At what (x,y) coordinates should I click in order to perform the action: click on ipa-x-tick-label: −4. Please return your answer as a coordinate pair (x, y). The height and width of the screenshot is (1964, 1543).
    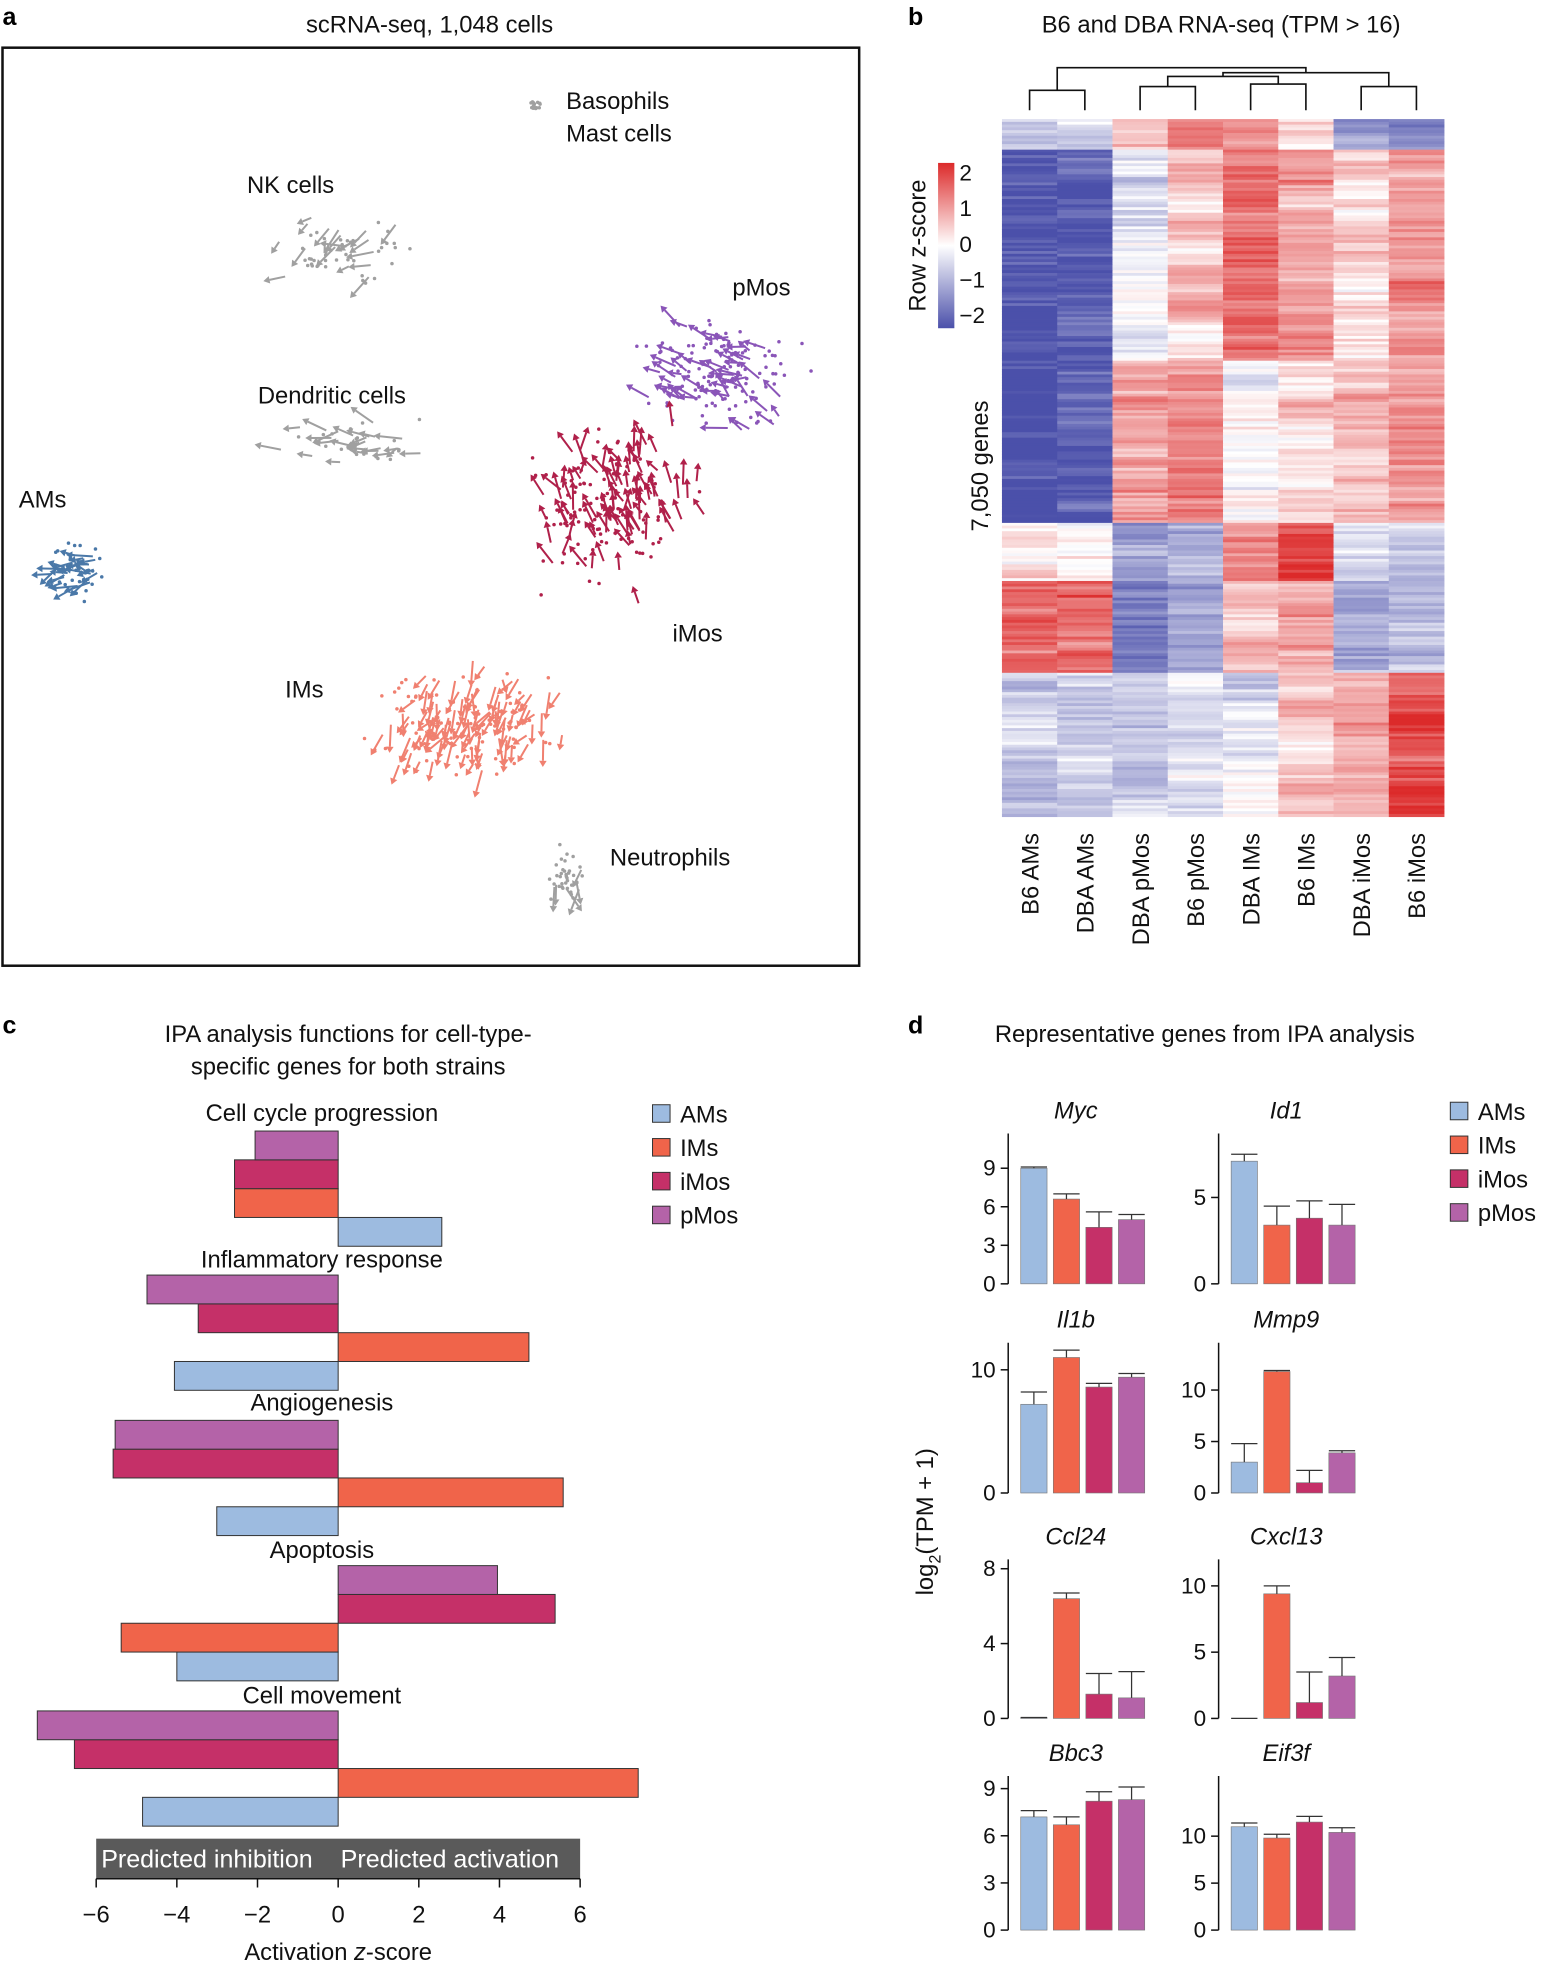
    Looking at the image, I should click on (176, 1915).